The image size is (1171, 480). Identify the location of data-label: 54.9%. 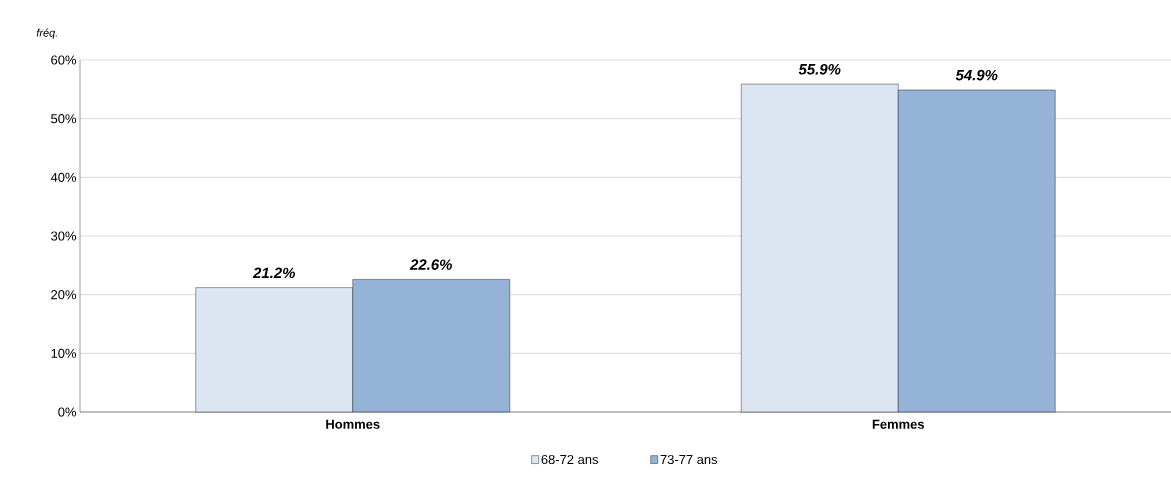
(976, 75).